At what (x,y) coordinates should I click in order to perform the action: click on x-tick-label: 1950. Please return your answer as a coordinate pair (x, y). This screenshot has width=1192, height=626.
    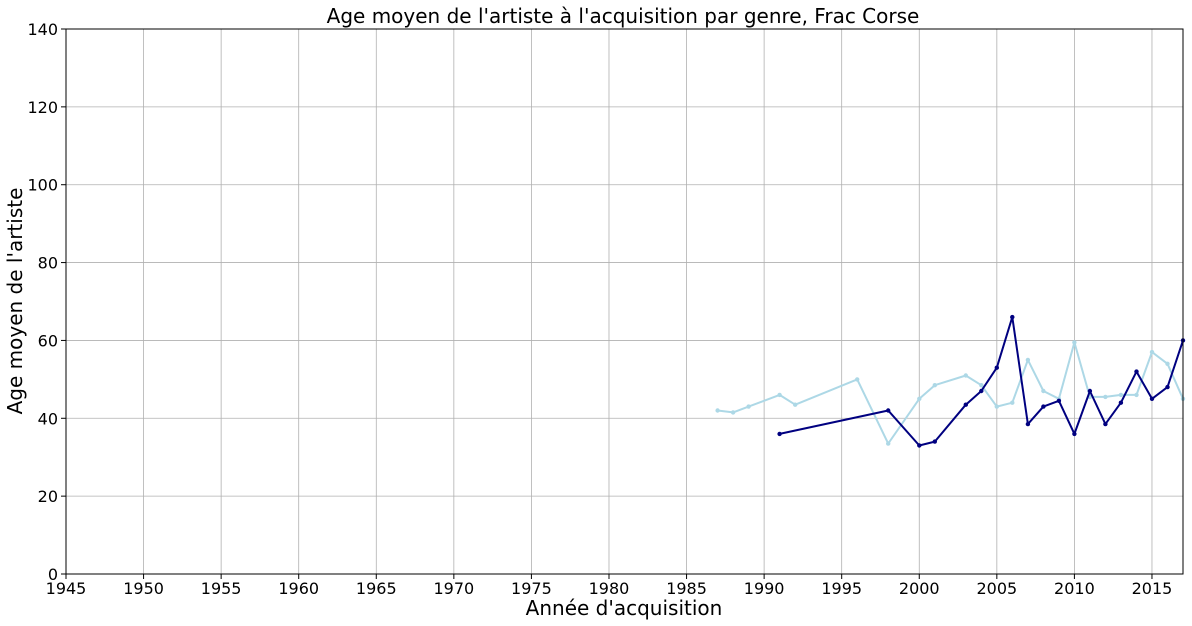
    Looking at the image, I should click on (143, 588).